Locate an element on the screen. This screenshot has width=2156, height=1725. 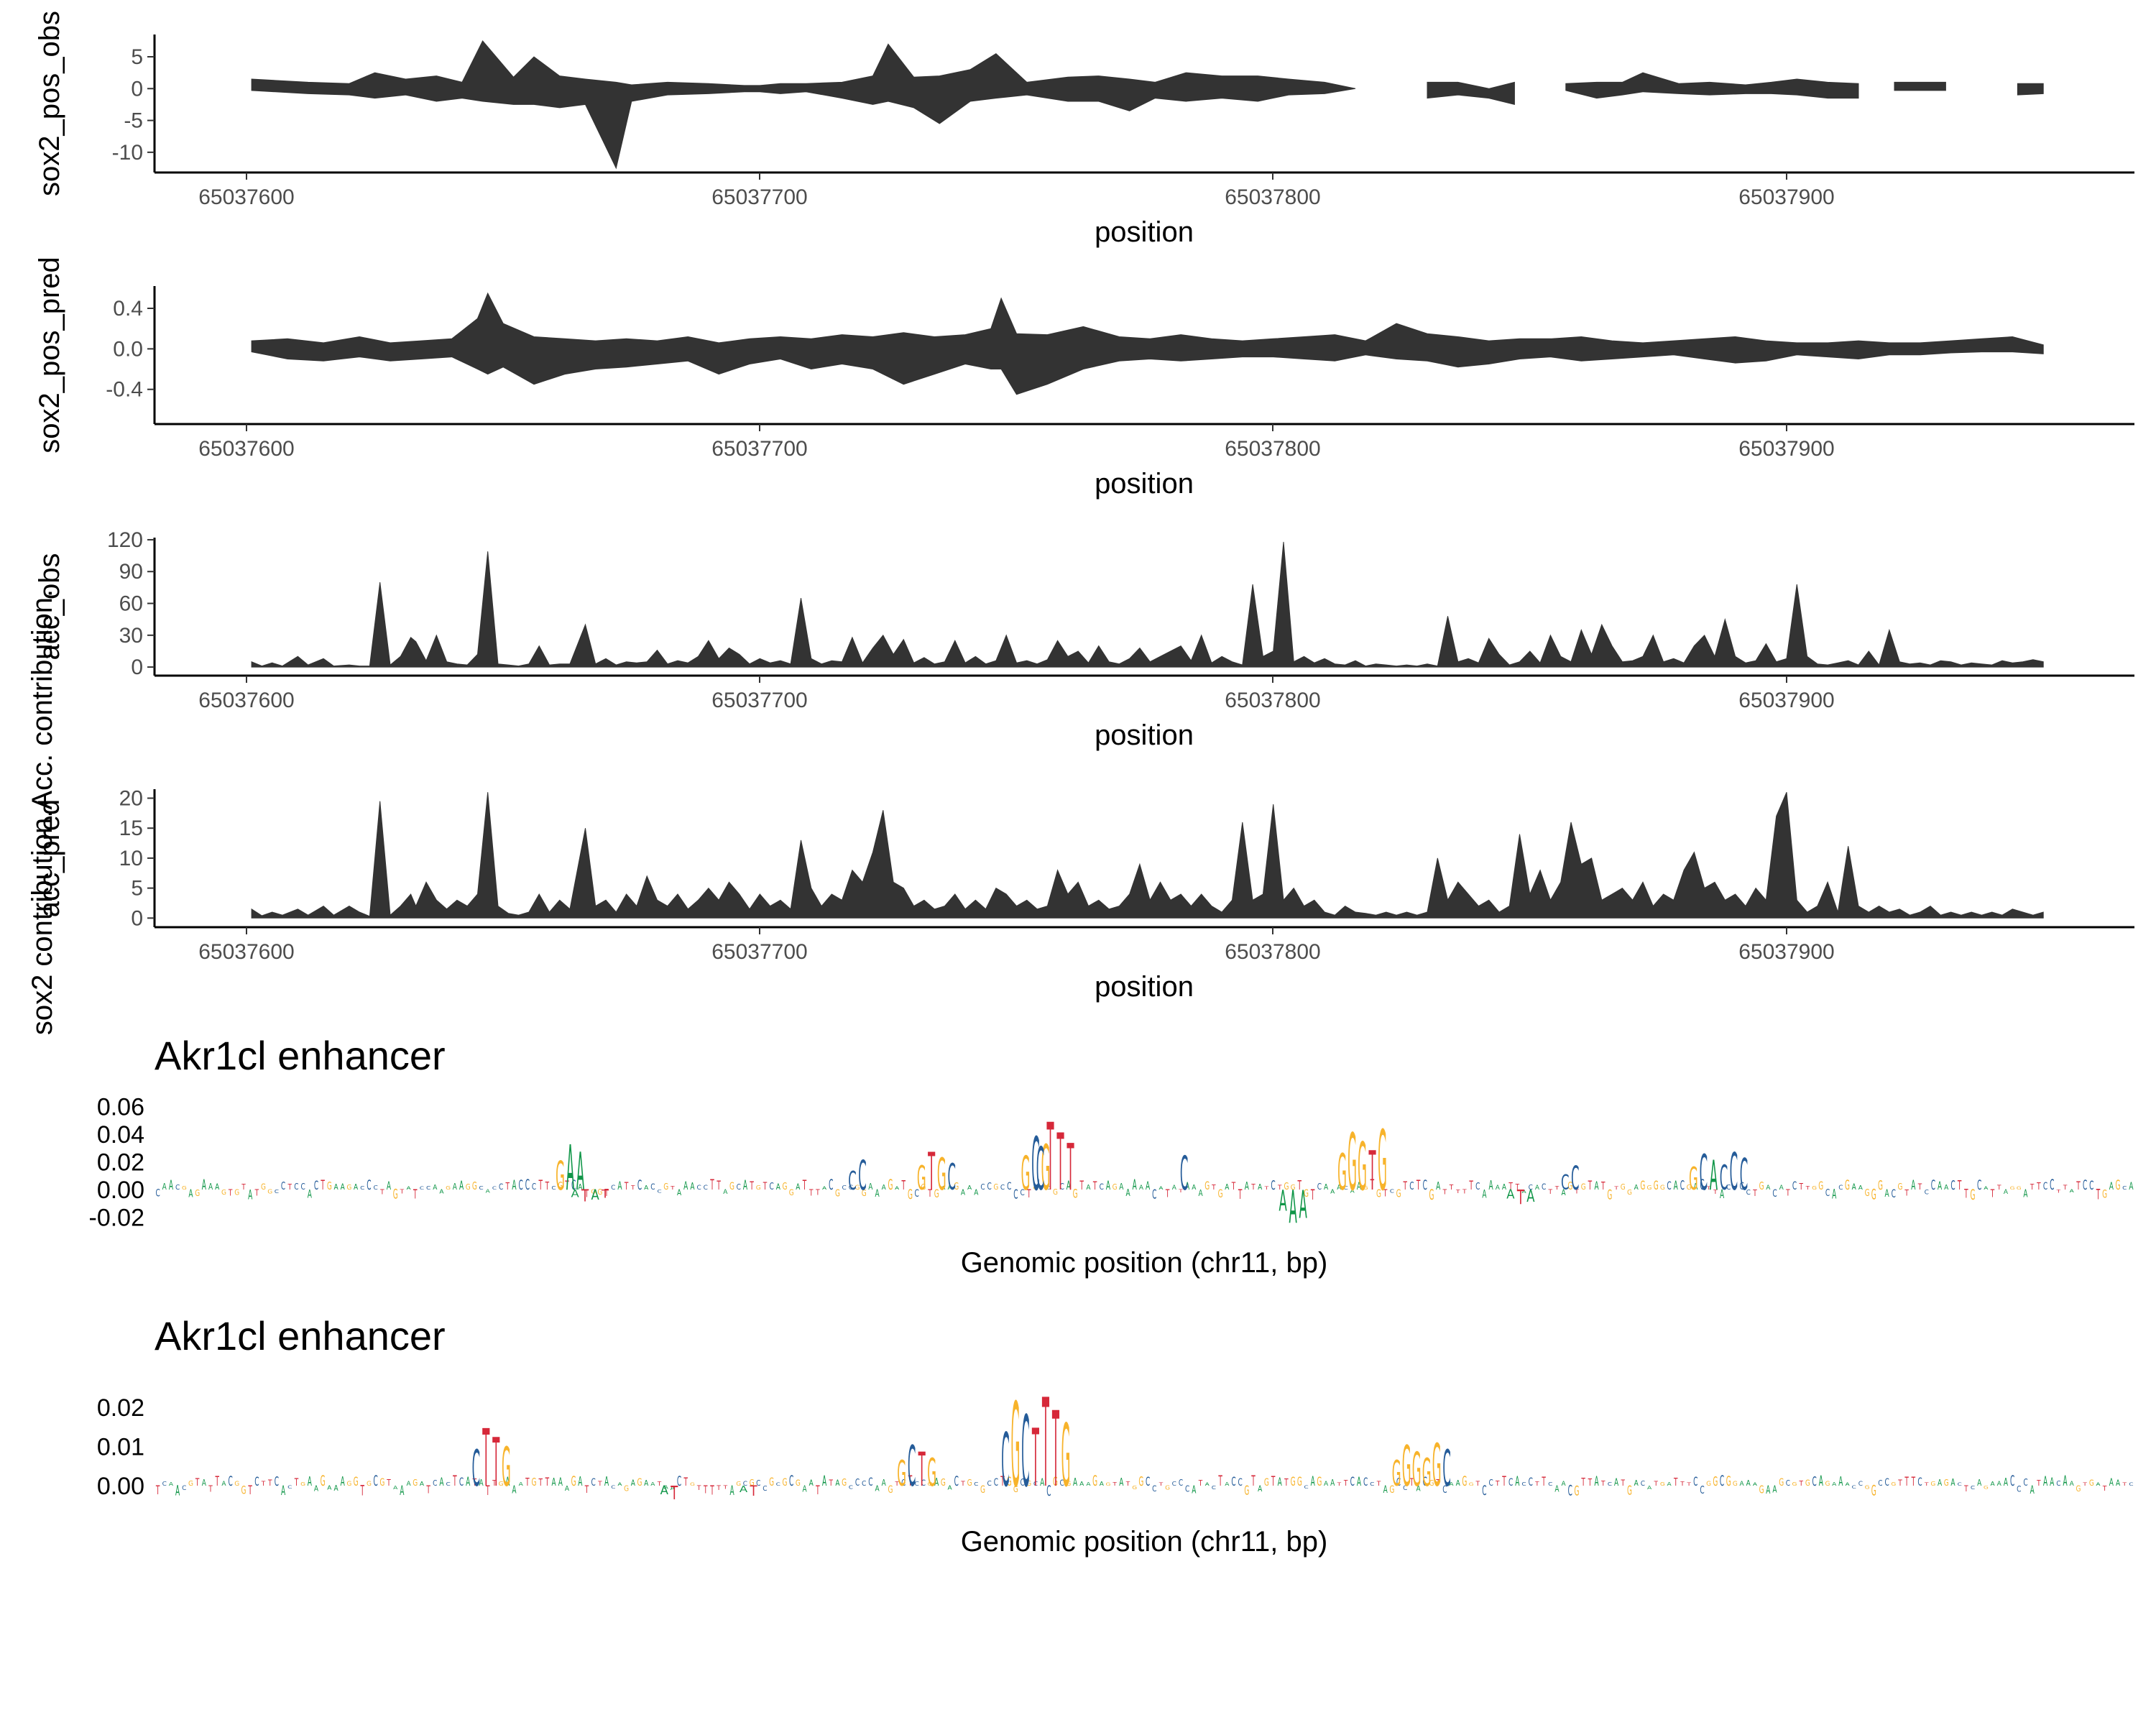
y-tick-label: -5 is located at coordinates (133, 121).